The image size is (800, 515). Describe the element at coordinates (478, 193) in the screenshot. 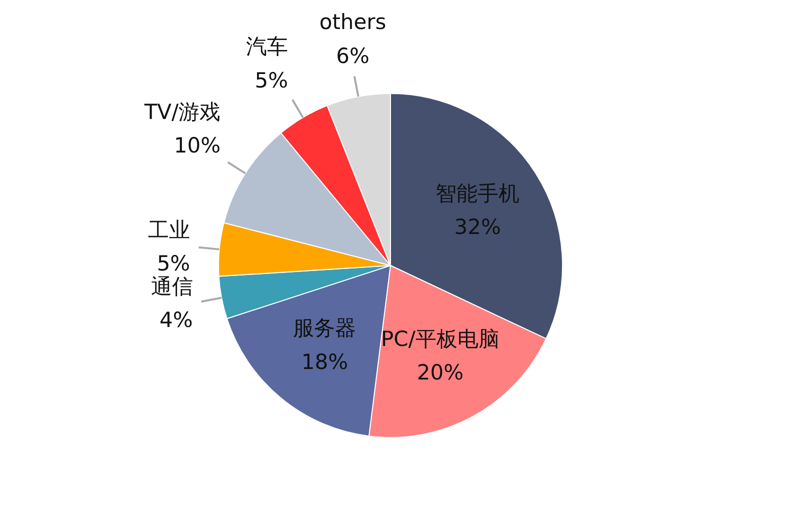

I see `slice-label: 智能手机` at that location.